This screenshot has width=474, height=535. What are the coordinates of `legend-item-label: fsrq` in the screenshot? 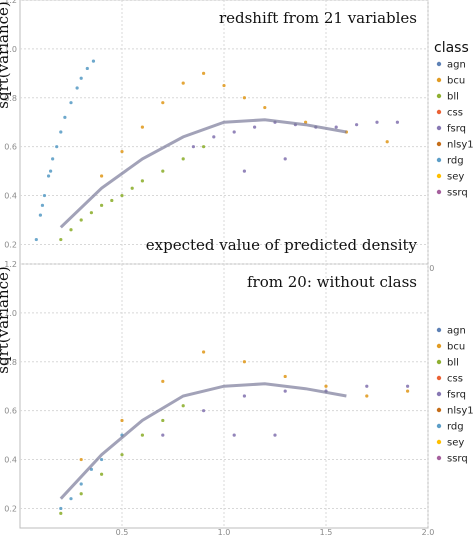 It's located at (456, 395).